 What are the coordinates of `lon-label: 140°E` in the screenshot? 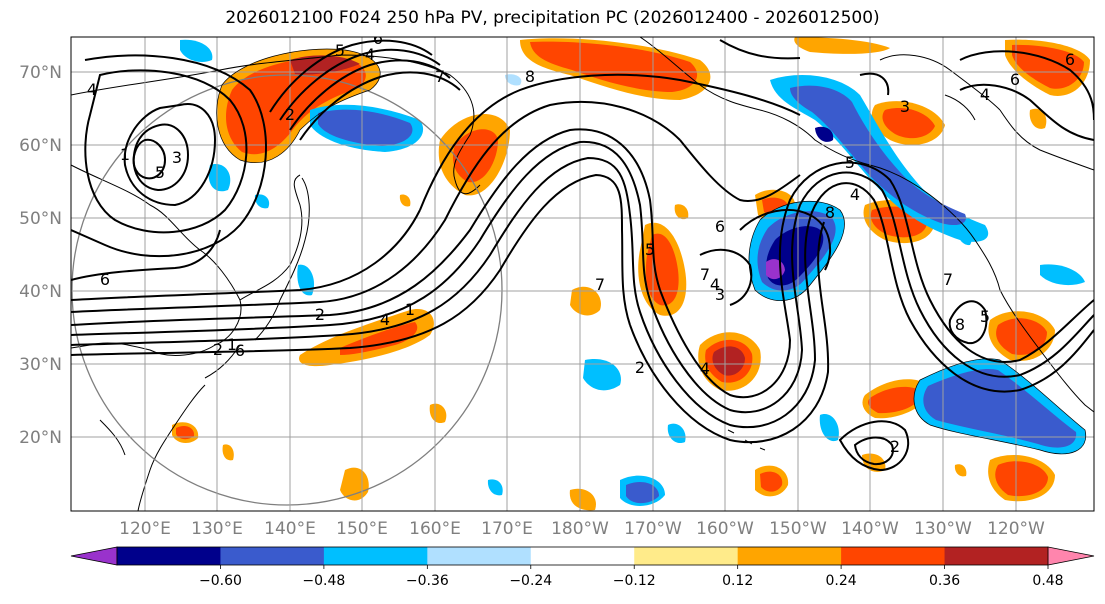 It's located at (290, 529).